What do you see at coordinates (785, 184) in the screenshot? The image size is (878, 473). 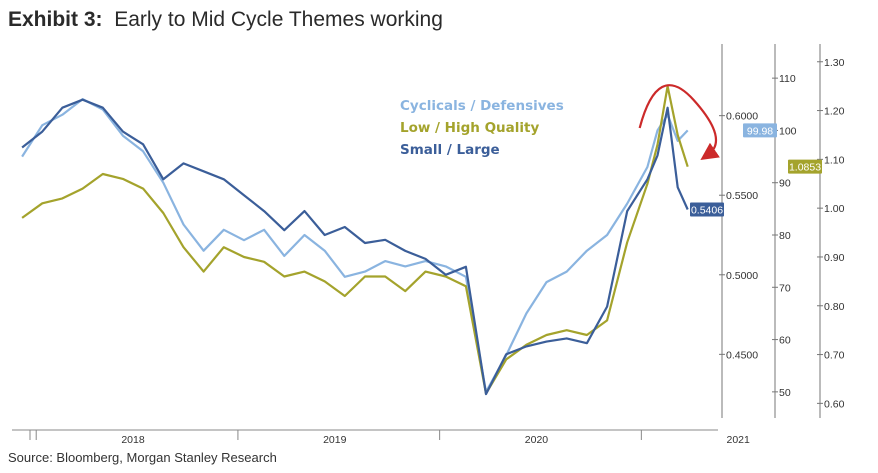 I see `y-tick-label: 90` at bounding box center [785, 184].